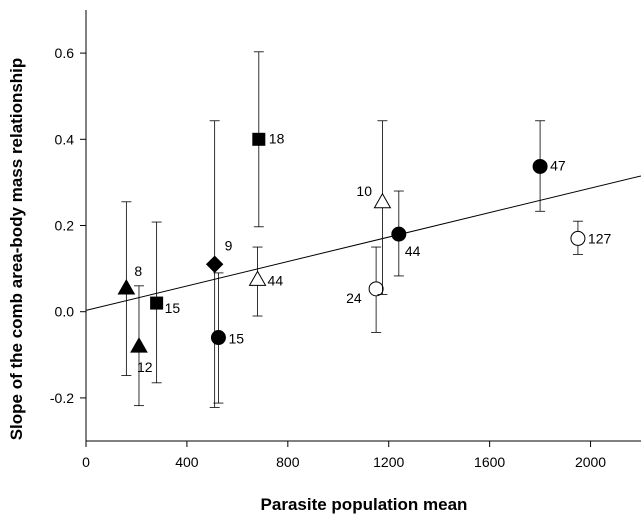 The image size is (641, 518). What do you see at coordinates (65, 139) in the screenshot?
I see `y-tick-label: 0.4` at bounding box center [65, 139].